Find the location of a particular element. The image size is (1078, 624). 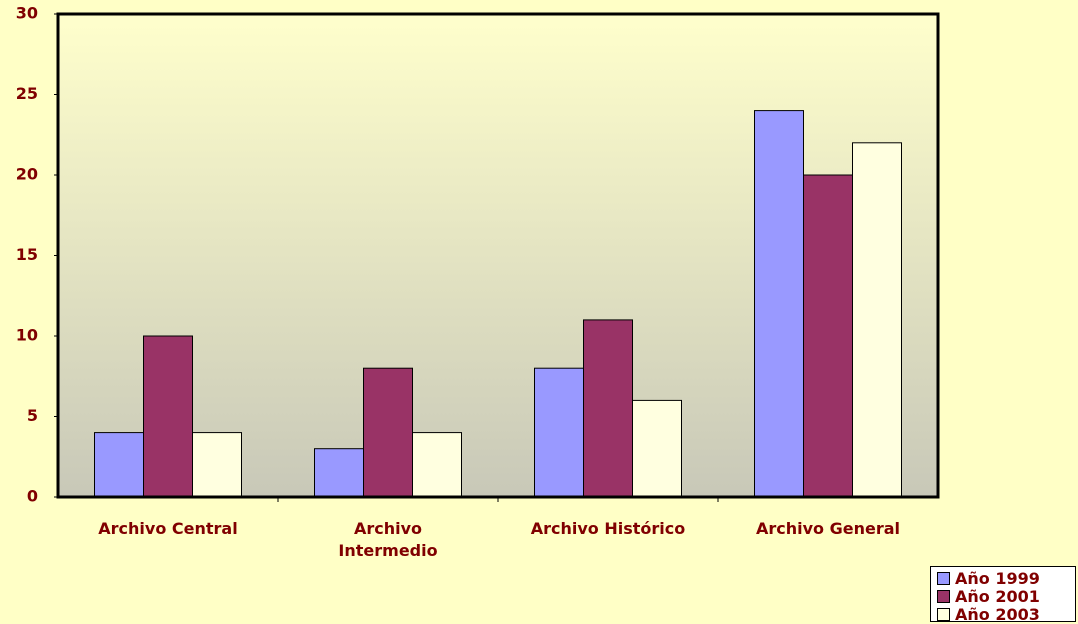

legend: Año 1999 Año 2001 Año 2003 is located at coordinates (1003, 595).